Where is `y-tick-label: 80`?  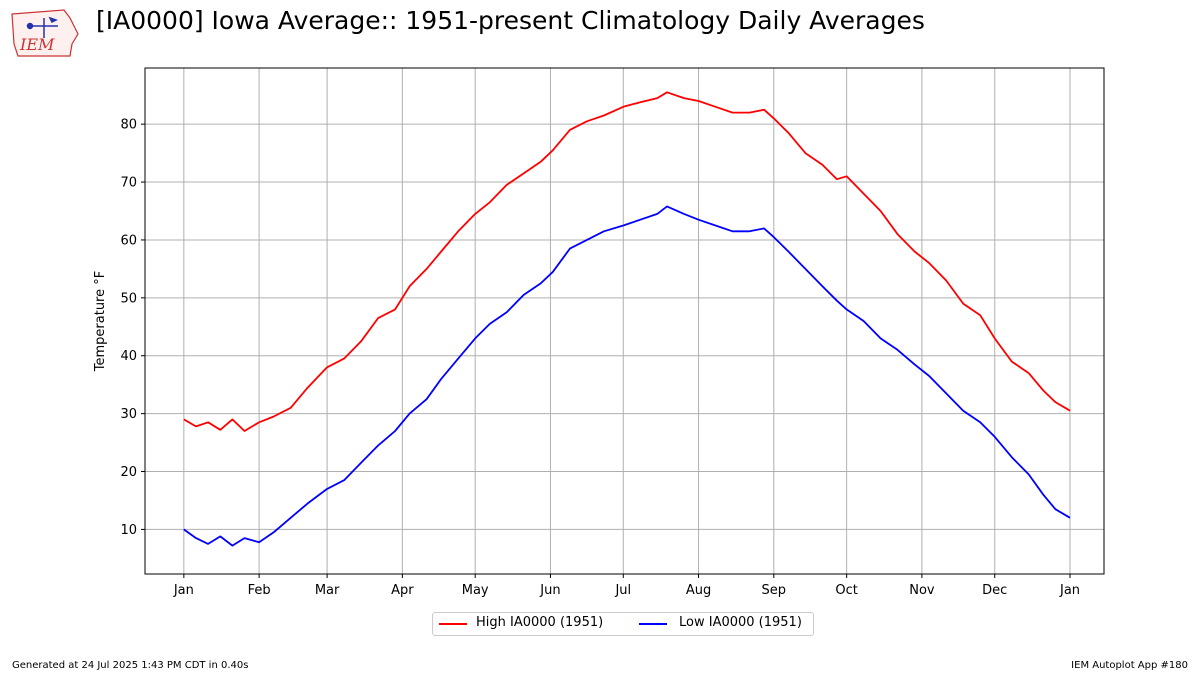 y-tick-label: 80 is located at coordinates (128, 125).